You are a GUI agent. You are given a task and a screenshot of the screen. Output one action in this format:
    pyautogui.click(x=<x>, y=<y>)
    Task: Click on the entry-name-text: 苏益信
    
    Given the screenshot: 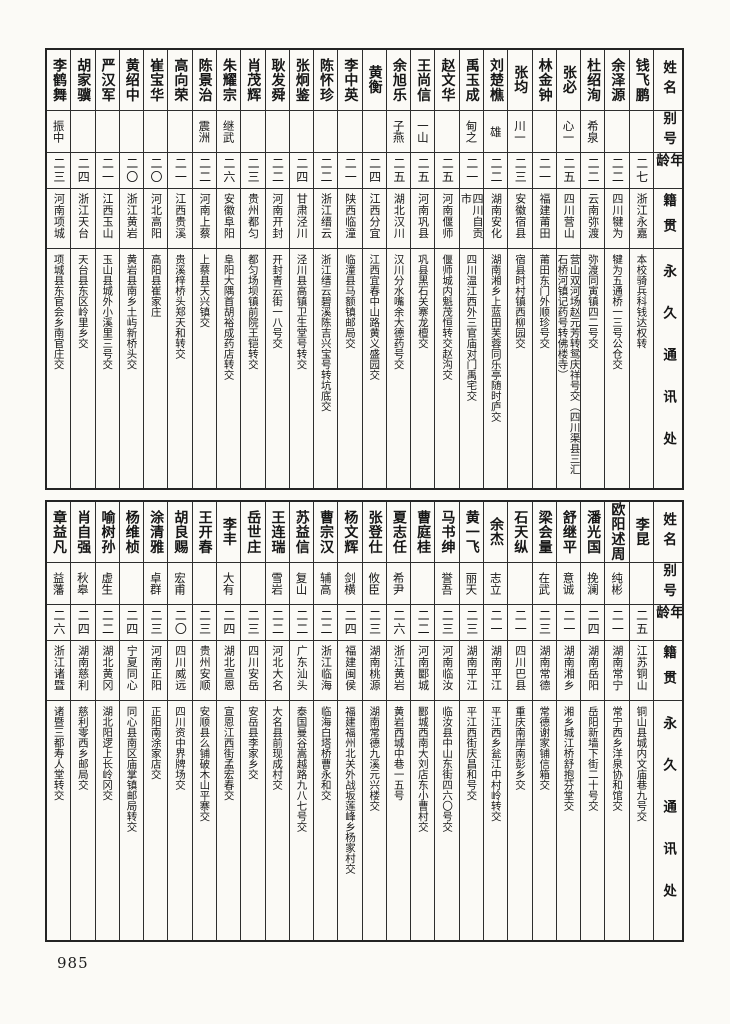 What is the action you would take?
    pyautogui.click(x=301, y=532)
    